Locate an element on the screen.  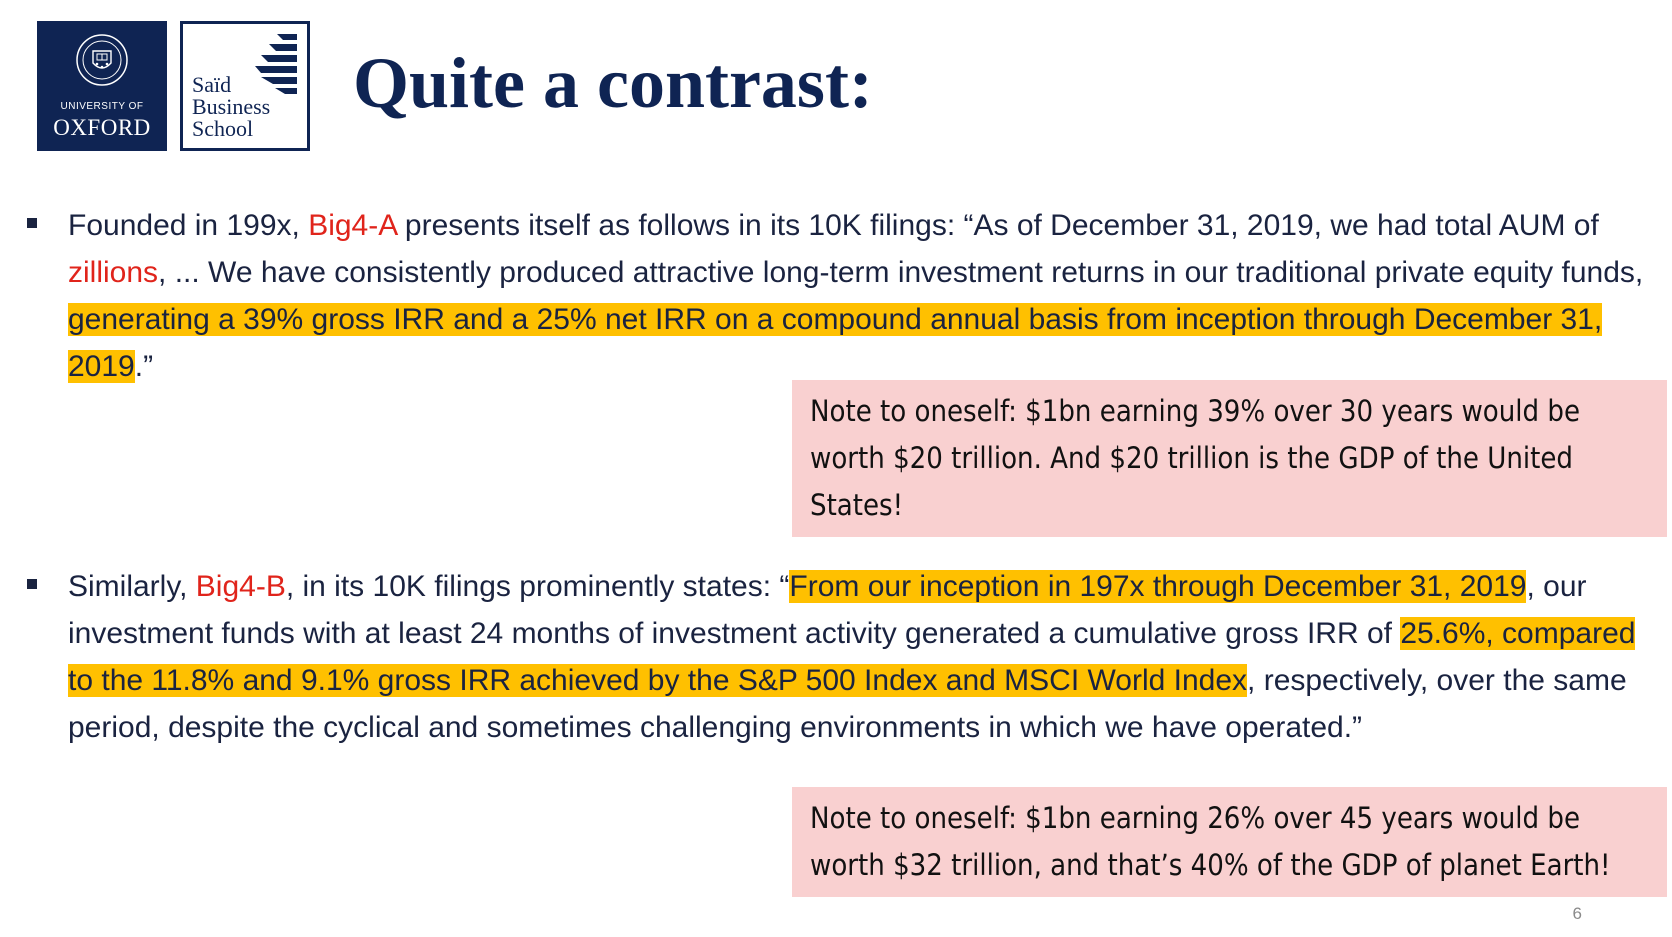
sbs-logo-text: Saïd Business School is located at coordinates (231, 106).